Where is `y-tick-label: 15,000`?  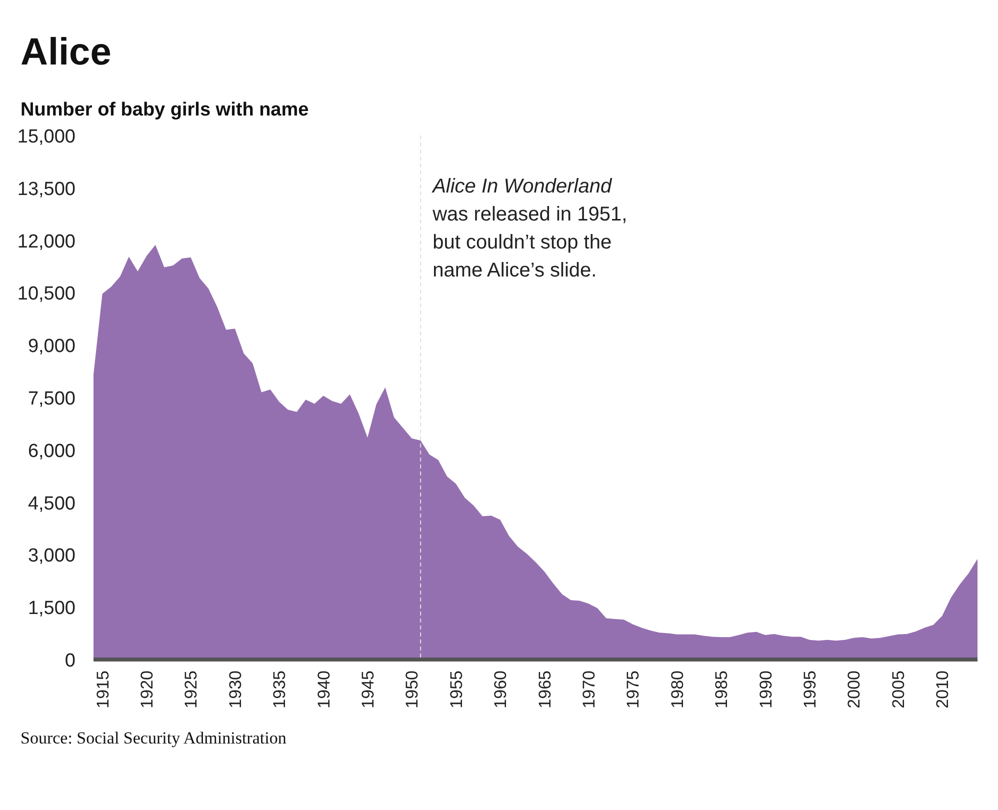 y-tick-label: 15,000 is located at coordinates (46, 137).